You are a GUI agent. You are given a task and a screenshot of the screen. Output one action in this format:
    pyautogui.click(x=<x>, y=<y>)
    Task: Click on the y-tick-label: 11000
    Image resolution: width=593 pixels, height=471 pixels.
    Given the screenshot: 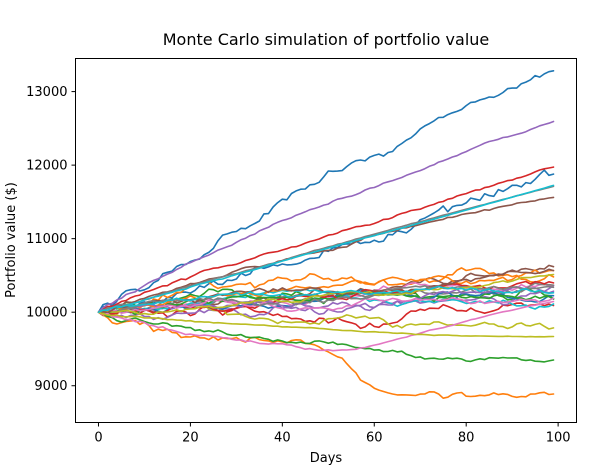 What is the action you would take?
    pyautogui.click(x=46, y=239)
    